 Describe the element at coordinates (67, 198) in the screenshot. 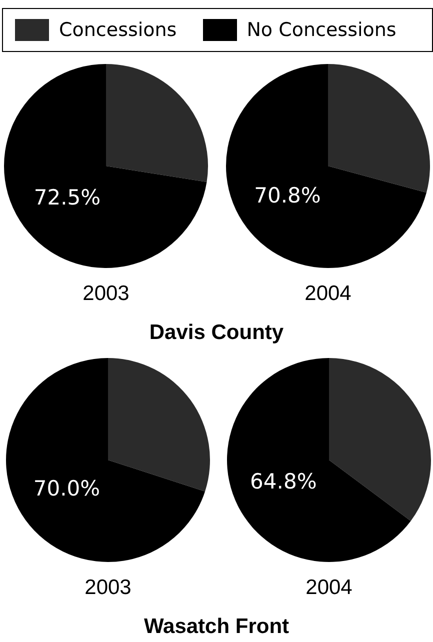

I see `data-label: 72.5%` at that location.